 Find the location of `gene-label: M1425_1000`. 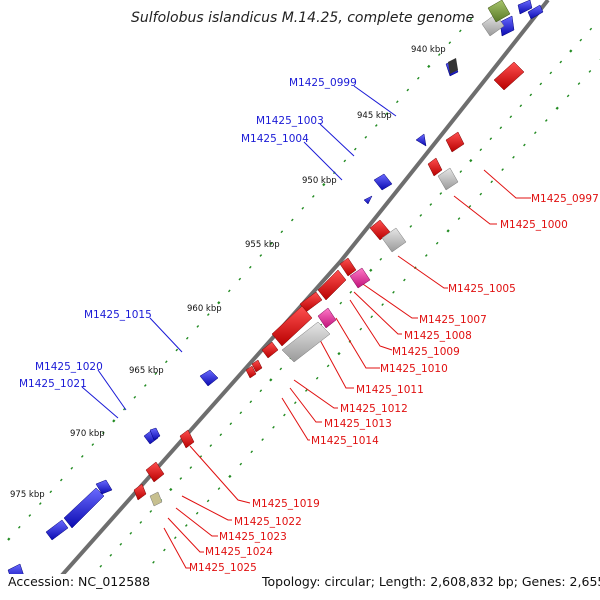

gene-label: M1425_1000 is located at coordinates (534, 225).